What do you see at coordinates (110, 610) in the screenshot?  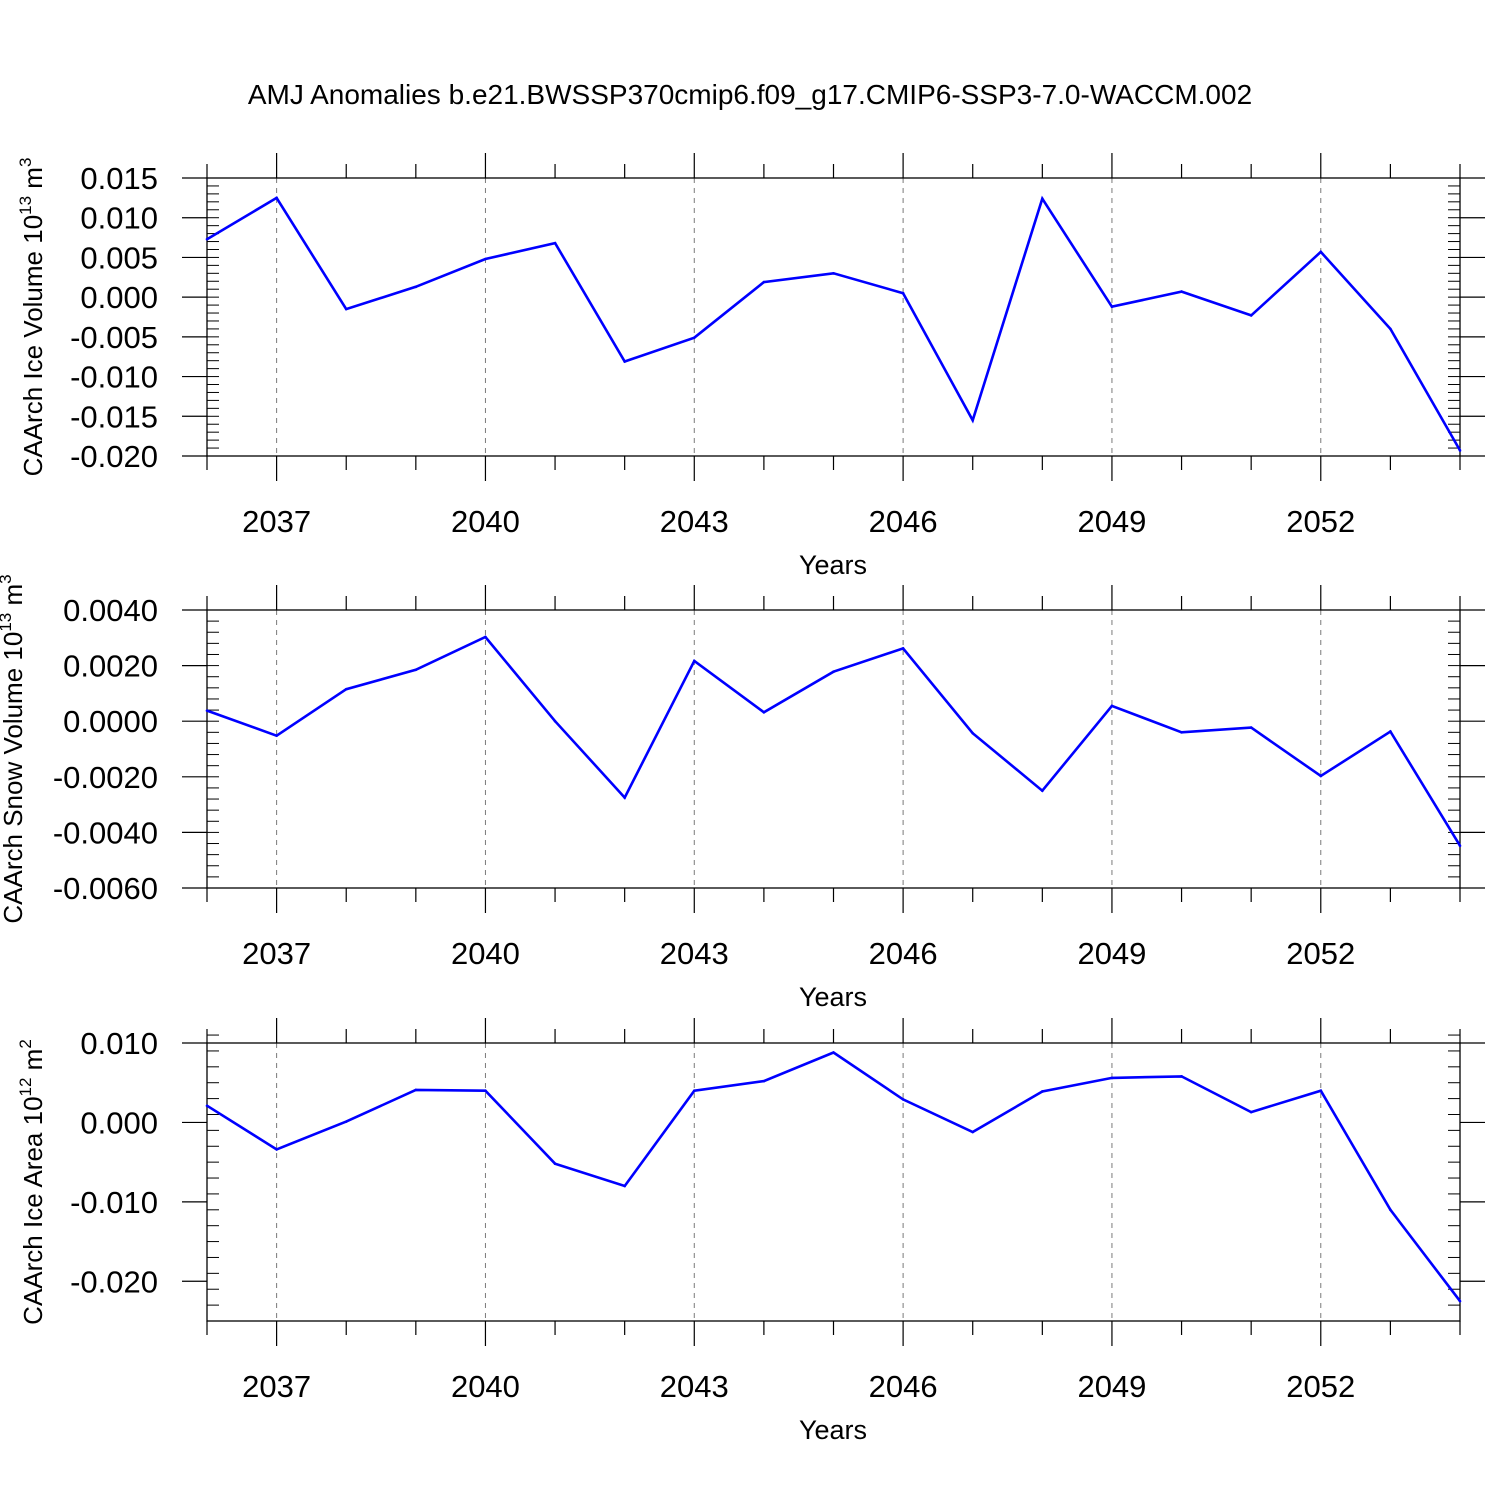 I see `y-tick-label: 0.0040` at bounding box center [110, 610].